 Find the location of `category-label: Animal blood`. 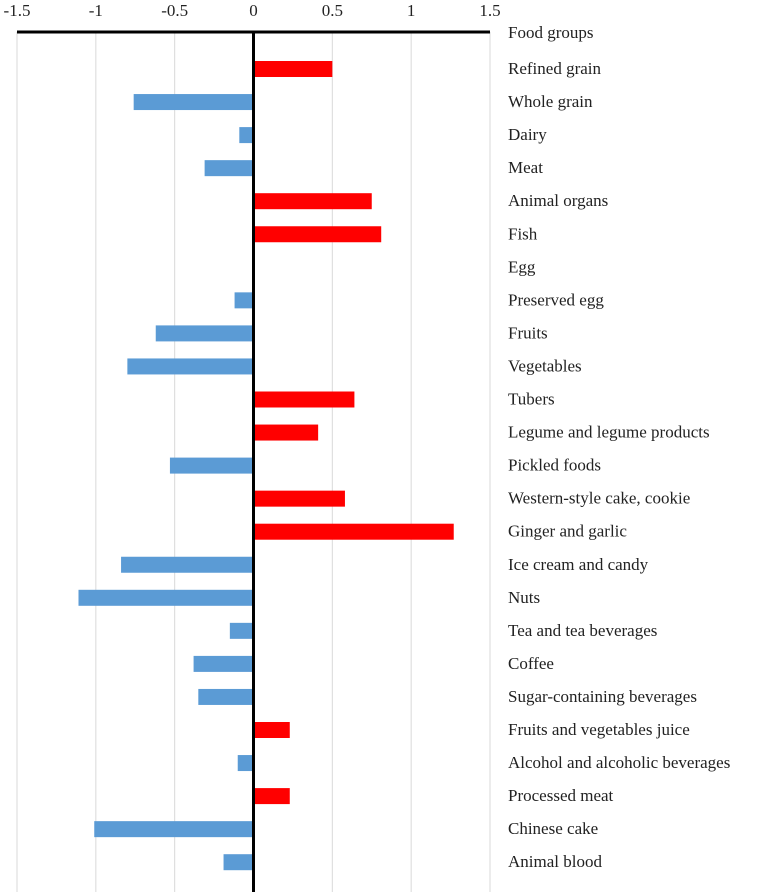

category-label: Animal blood is located at coordinates (555, 861).